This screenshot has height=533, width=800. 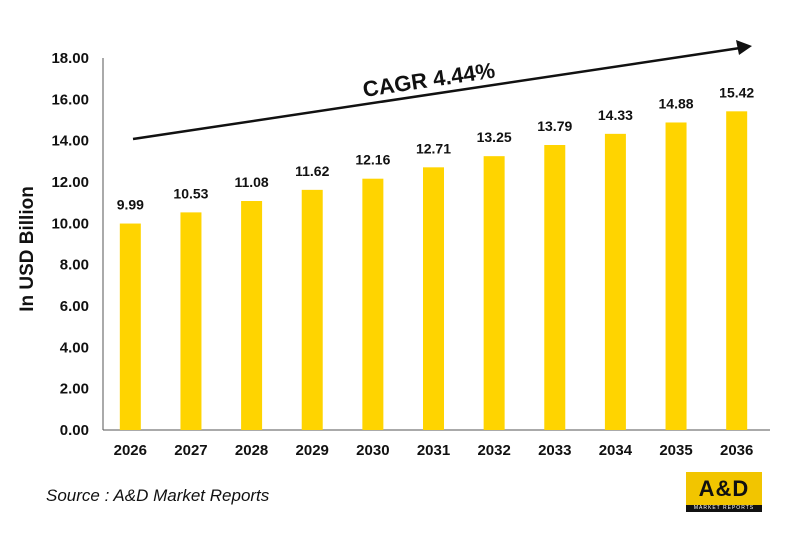 I want to click on data-label-2033: 13.79, so click(x=554, y=126).